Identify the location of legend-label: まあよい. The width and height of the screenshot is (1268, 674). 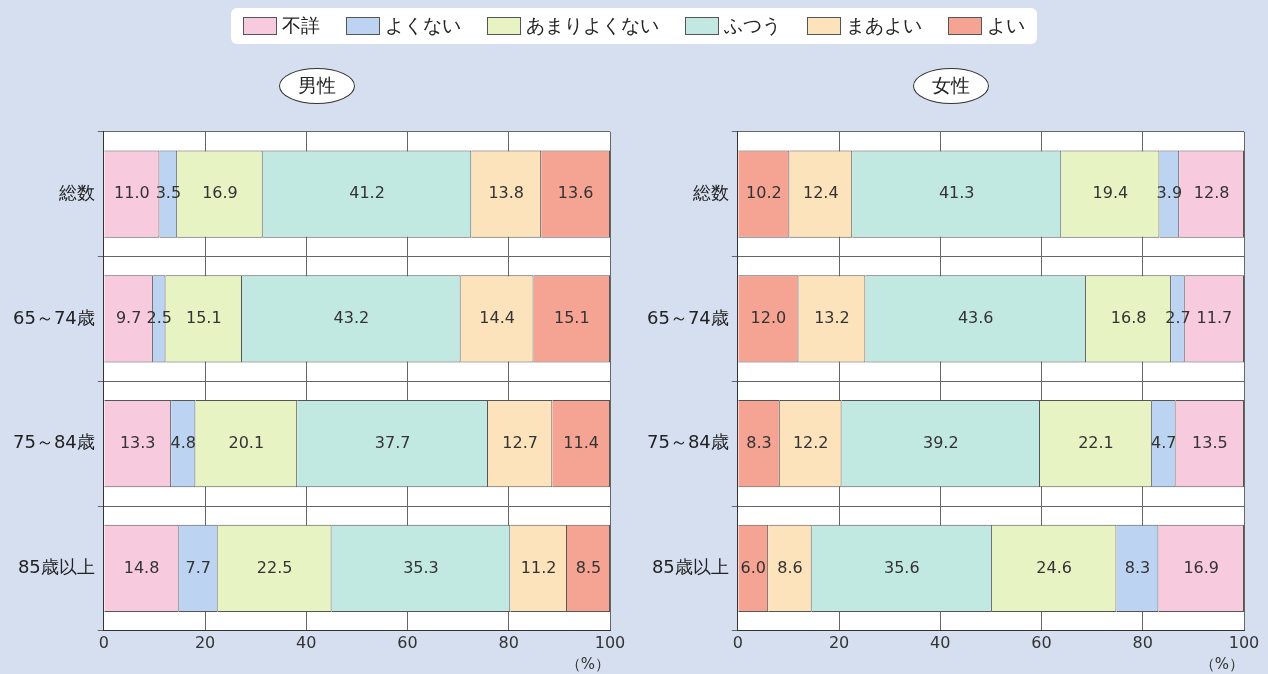
(884, 25).